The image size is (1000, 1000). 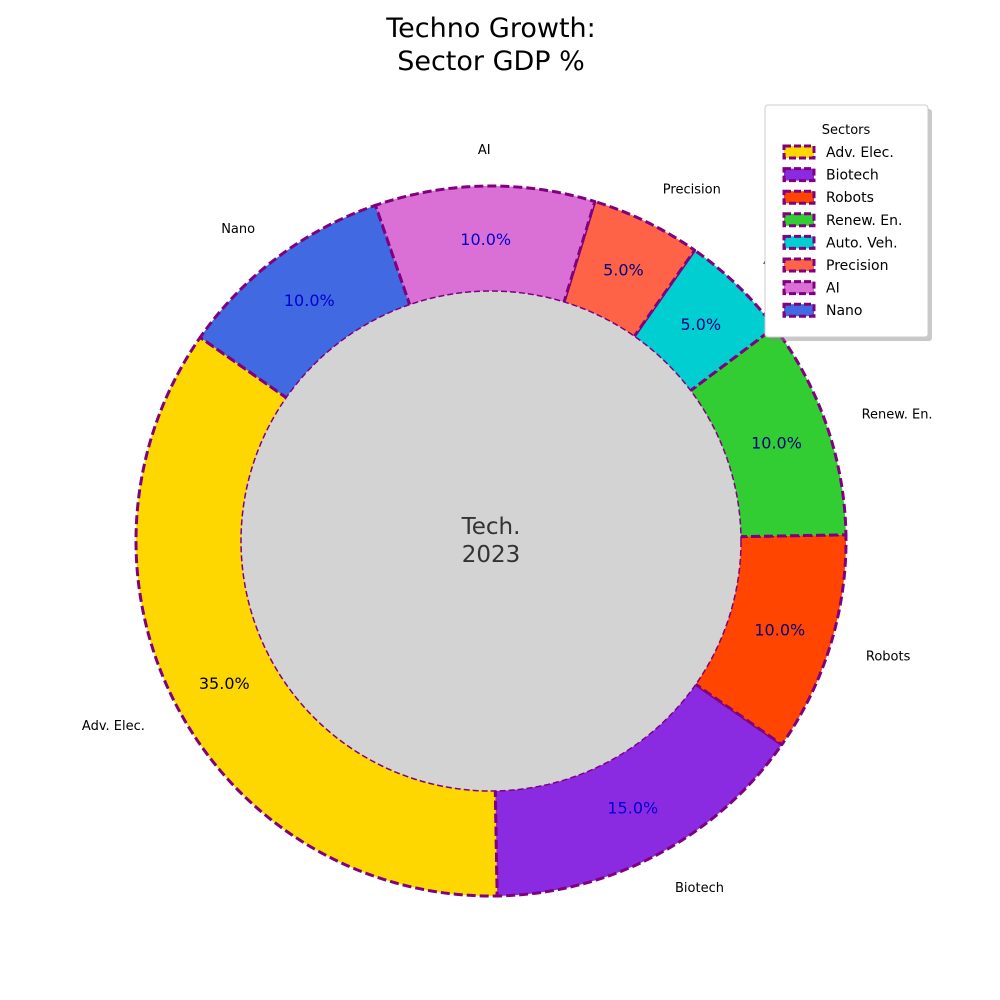 What do you see at coordinates (309, 300) in the screenshot?
I see `pct-label-nano: 10.0%` at bounding box center [309, 300].